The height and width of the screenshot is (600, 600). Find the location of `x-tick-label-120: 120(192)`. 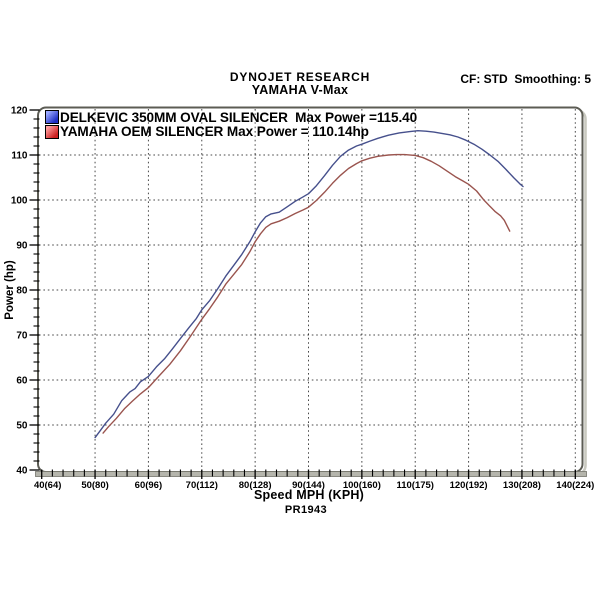

x-tick-label-120: 120(192) is located at coordinates (469, 485).